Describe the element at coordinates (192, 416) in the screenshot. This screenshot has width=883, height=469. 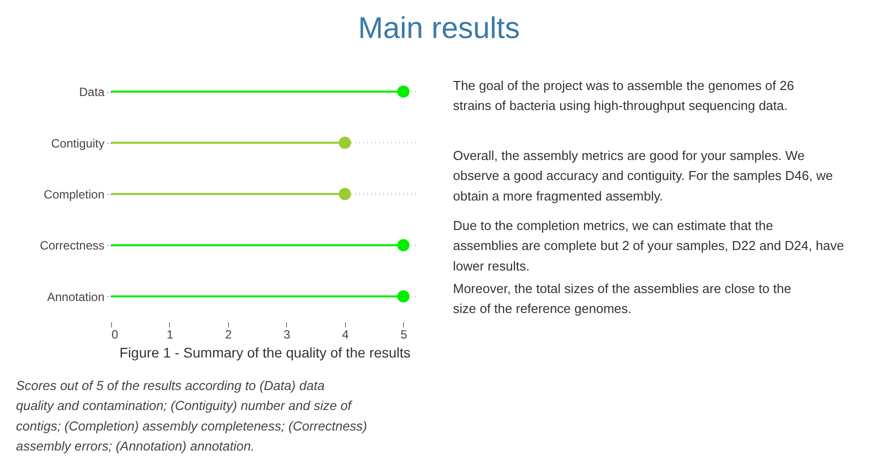
I see `text: Scores out of 5 of the results according to (Data) data quality and contamination; (Contiguity) number and size of contigs; (Completion) assembly completeness; (Correctness) assembly errors; (Annotation) annotation.` at that location.